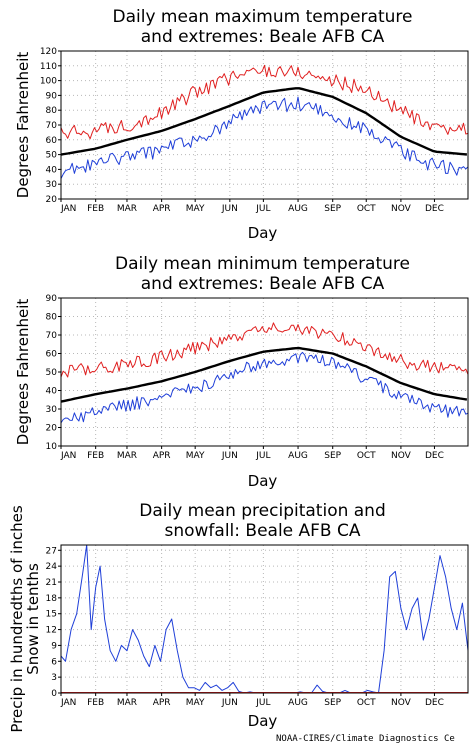 This screenshot has width=472, height=745. What do you see at coordinates (262, 531) in the screenshot?
I see `chart-title-line: snowfall: Beale AFB CA` at bounding box center [262, 531].